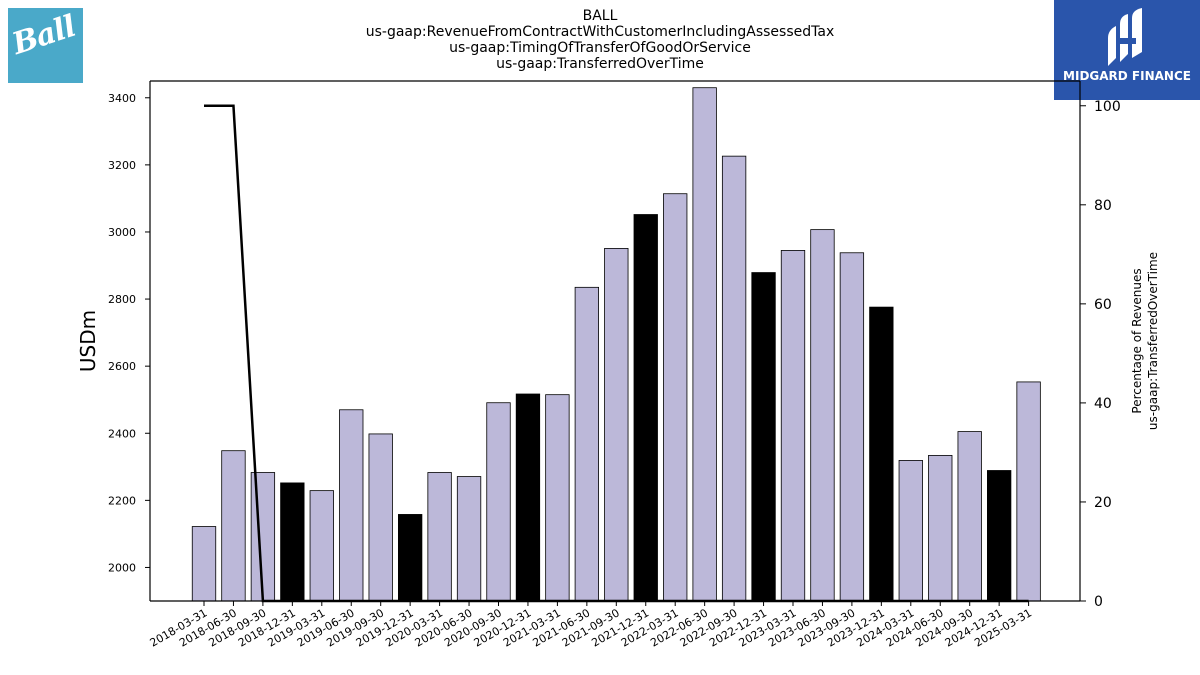 The image size is (1200, 675). Describe the element at coordinates (122, 299) in the screenshot. I see `y-tick-label: 2800` at that location.